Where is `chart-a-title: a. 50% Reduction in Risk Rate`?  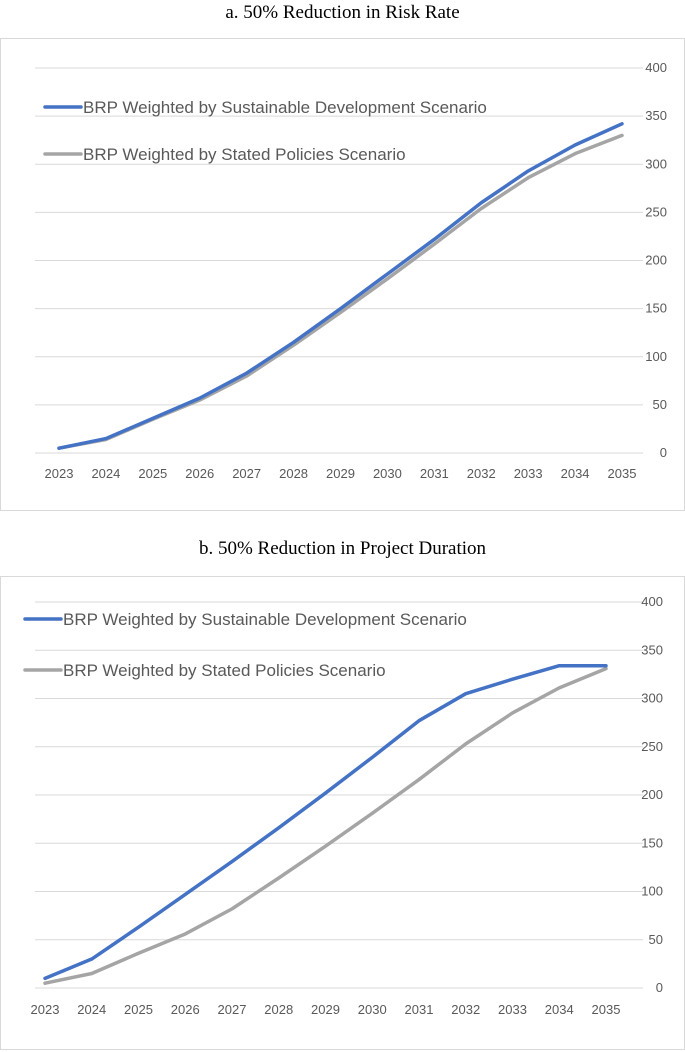 chart-a-title: a. 50% Reduction in Risk Rate is located at coordinates (342, 12).